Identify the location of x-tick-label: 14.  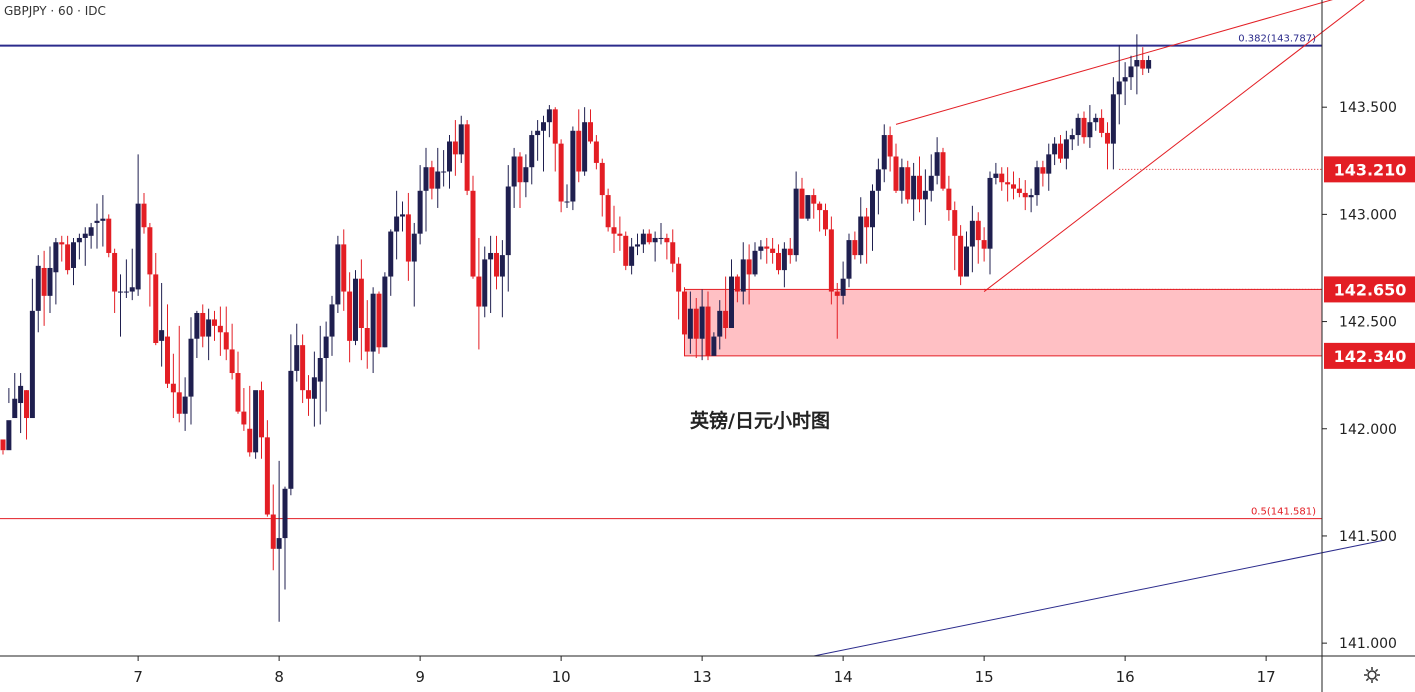
(843, 677).